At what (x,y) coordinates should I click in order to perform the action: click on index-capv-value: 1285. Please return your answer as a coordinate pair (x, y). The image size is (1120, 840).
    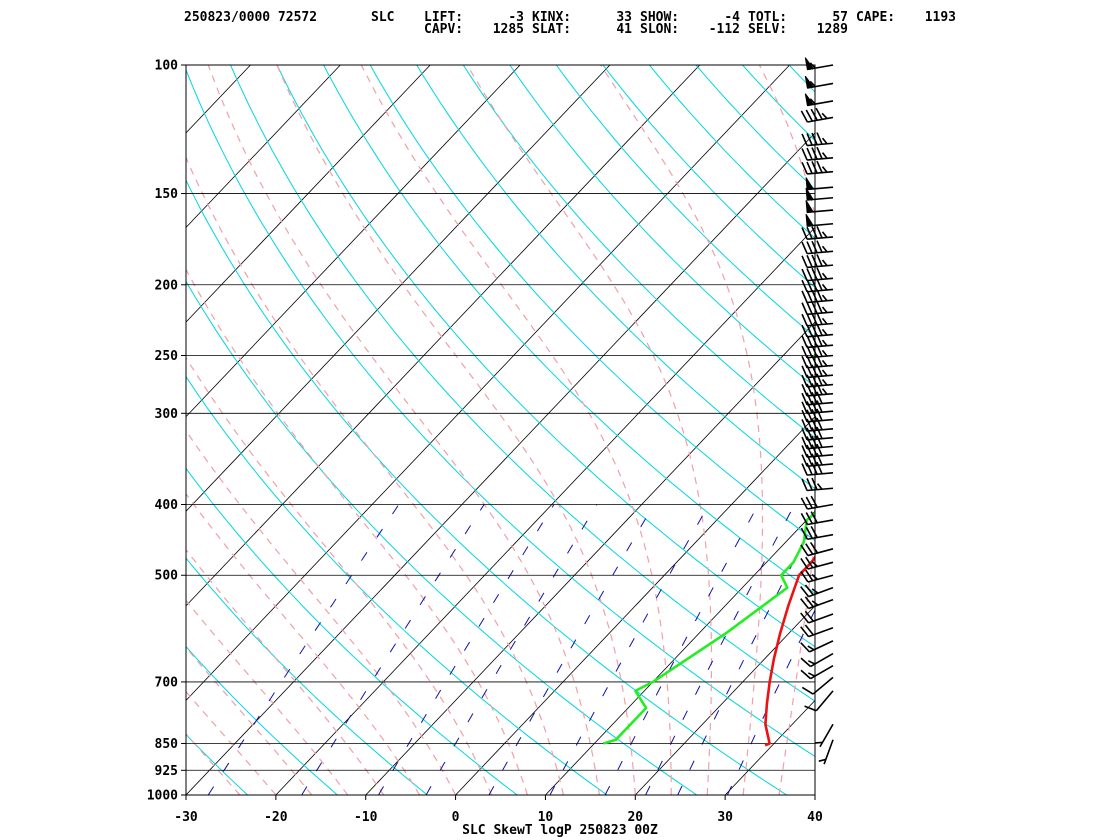
    Looking at the image, I should click on (508, 29).